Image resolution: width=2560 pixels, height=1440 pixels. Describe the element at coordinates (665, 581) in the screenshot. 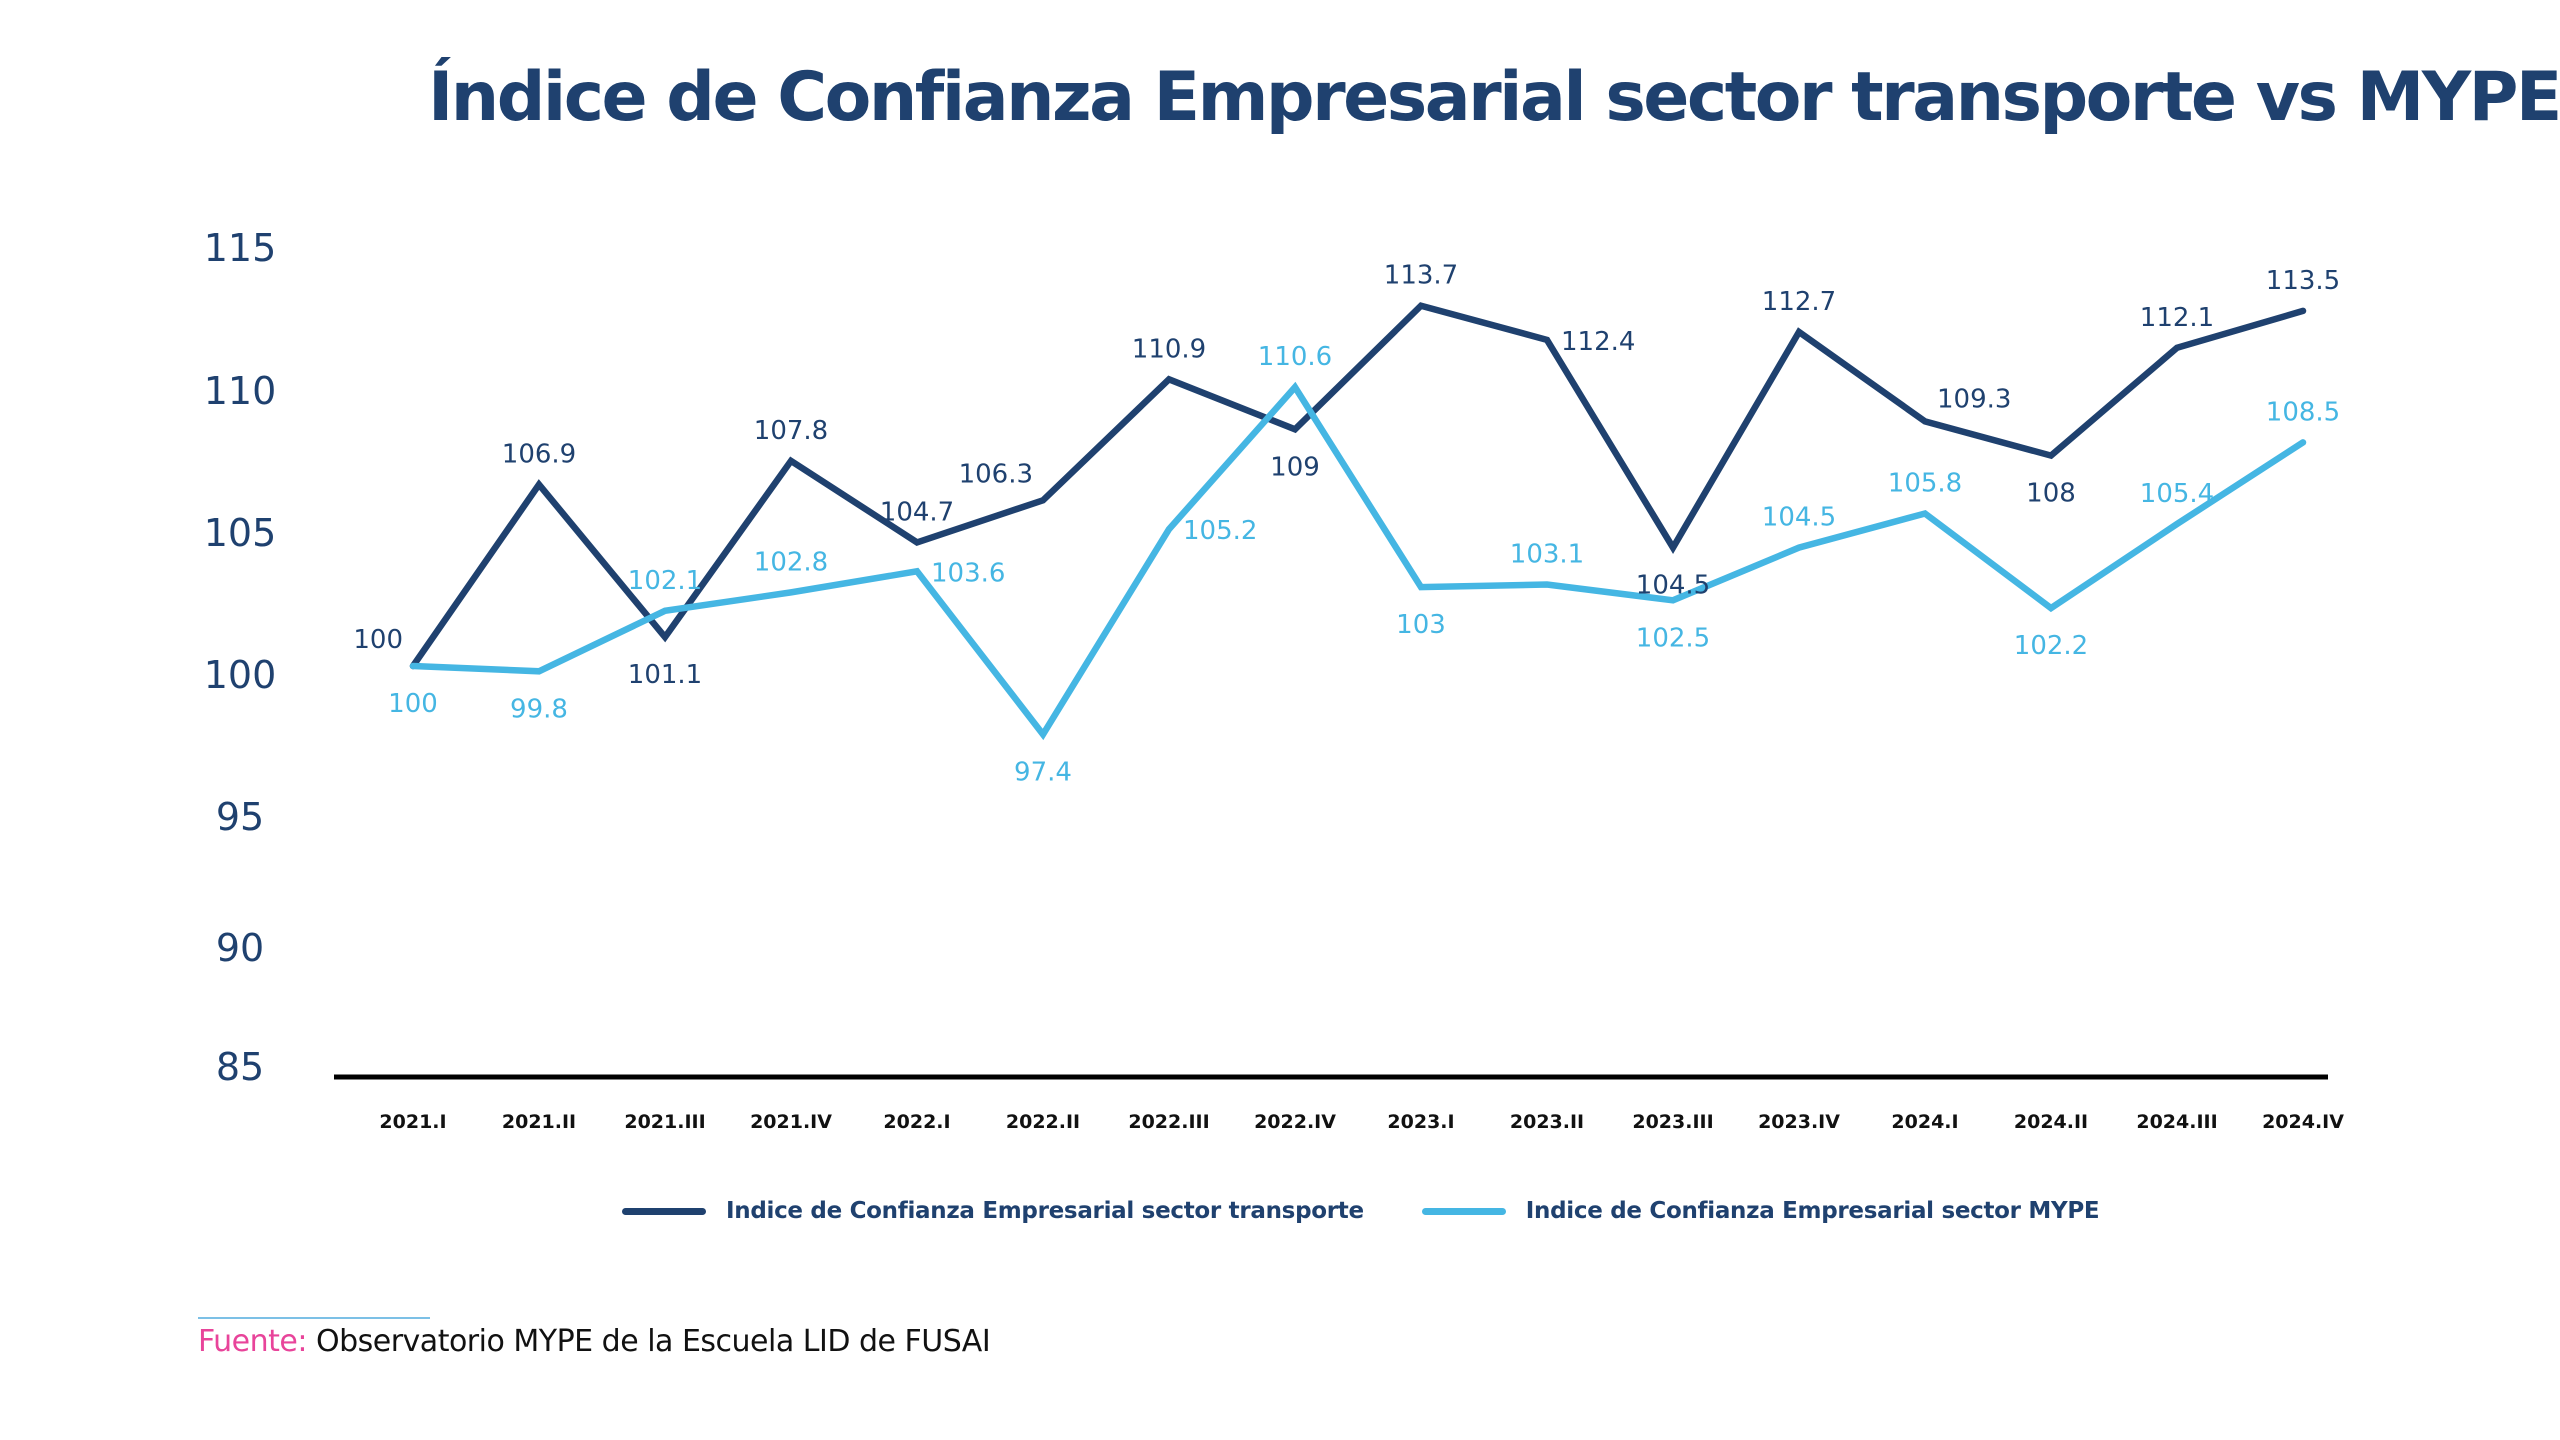

I see `data-label: 102.1` at that location.